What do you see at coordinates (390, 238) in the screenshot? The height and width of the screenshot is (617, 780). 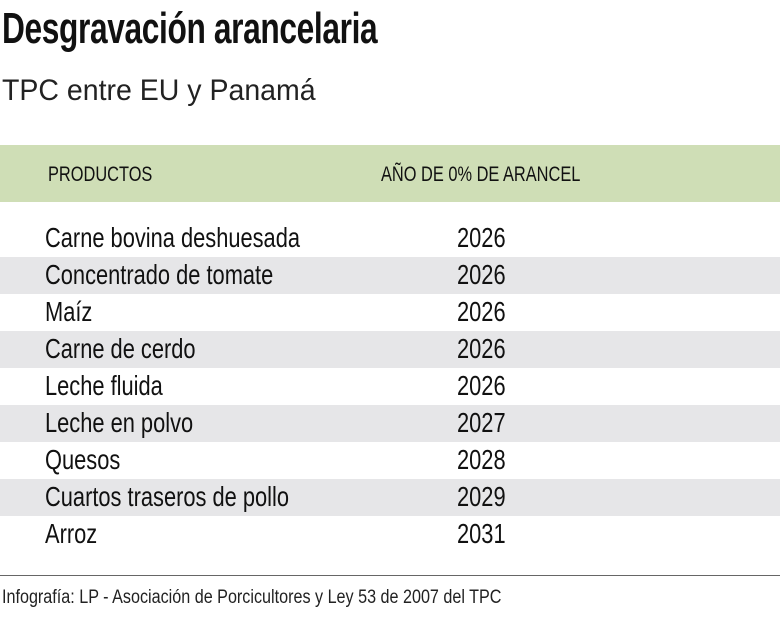 I see `table-row: Carne bovina deshuesada 2026` at bounding box center [390, 238].